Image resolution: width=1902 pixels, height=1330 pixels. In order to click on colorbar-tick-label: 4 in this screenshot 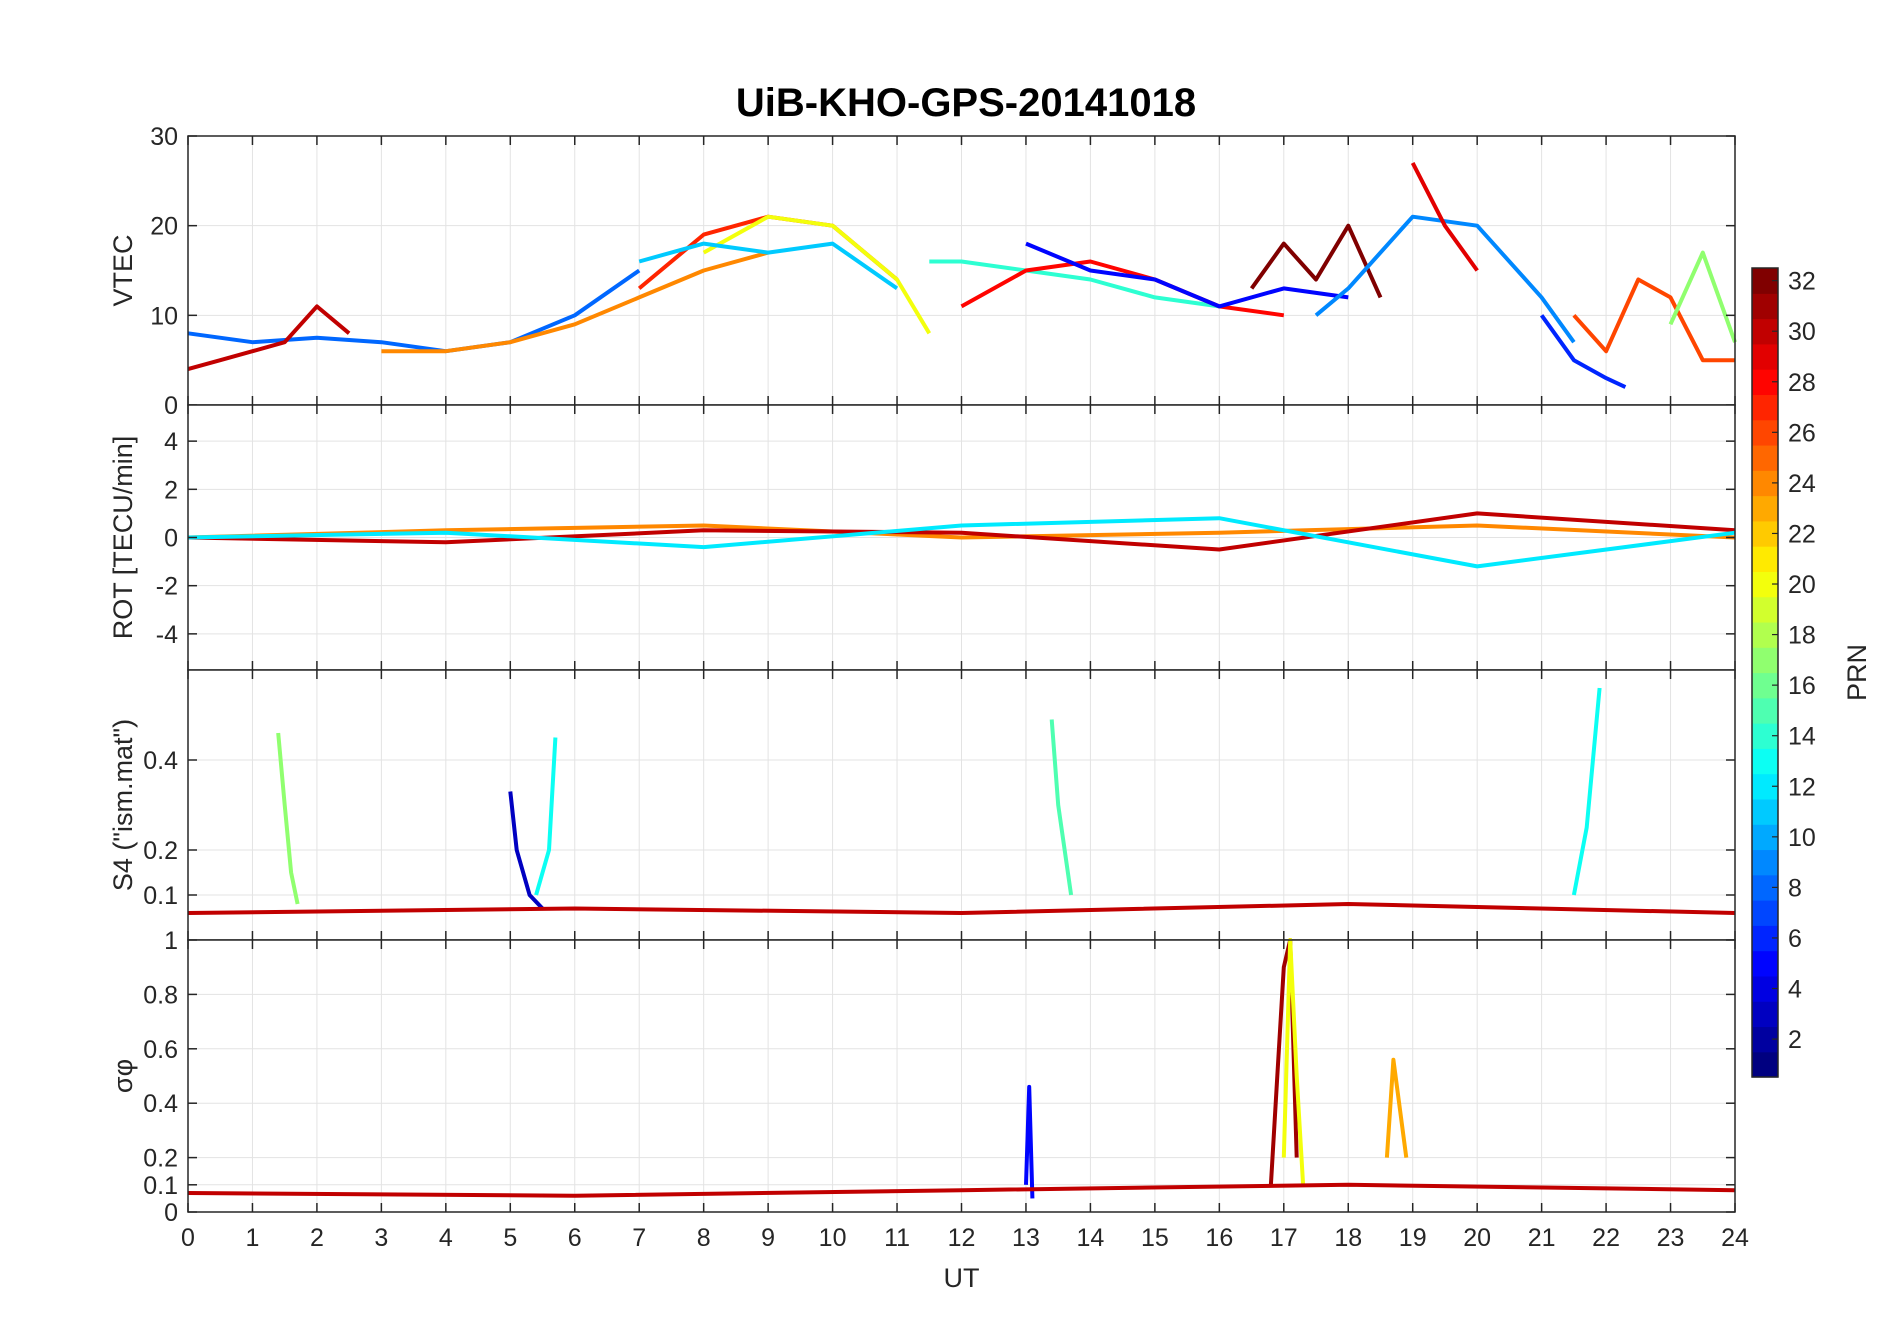, I will do `click(1795, 990)`.